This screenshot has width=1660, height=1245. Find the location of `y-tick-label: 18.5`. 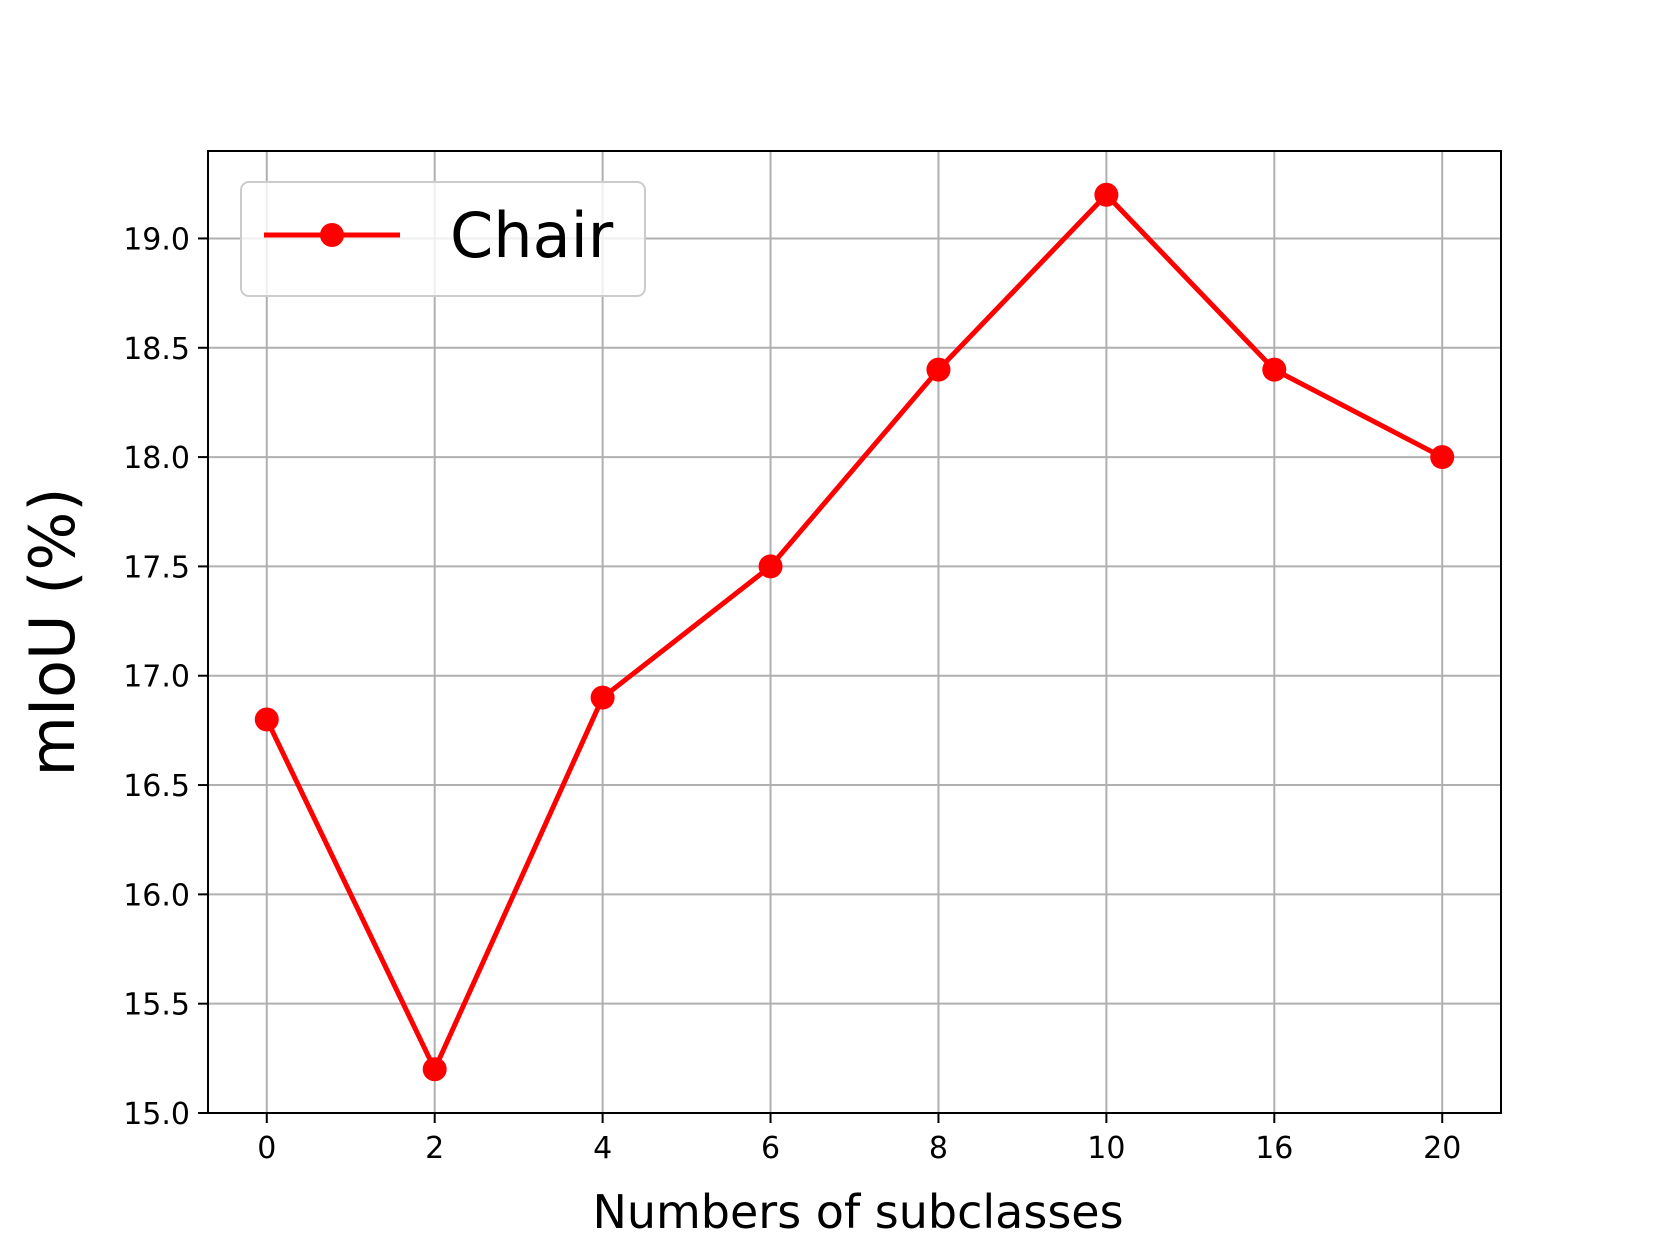

y-tick-label: 18.5 is located at coordinates (156, 349).